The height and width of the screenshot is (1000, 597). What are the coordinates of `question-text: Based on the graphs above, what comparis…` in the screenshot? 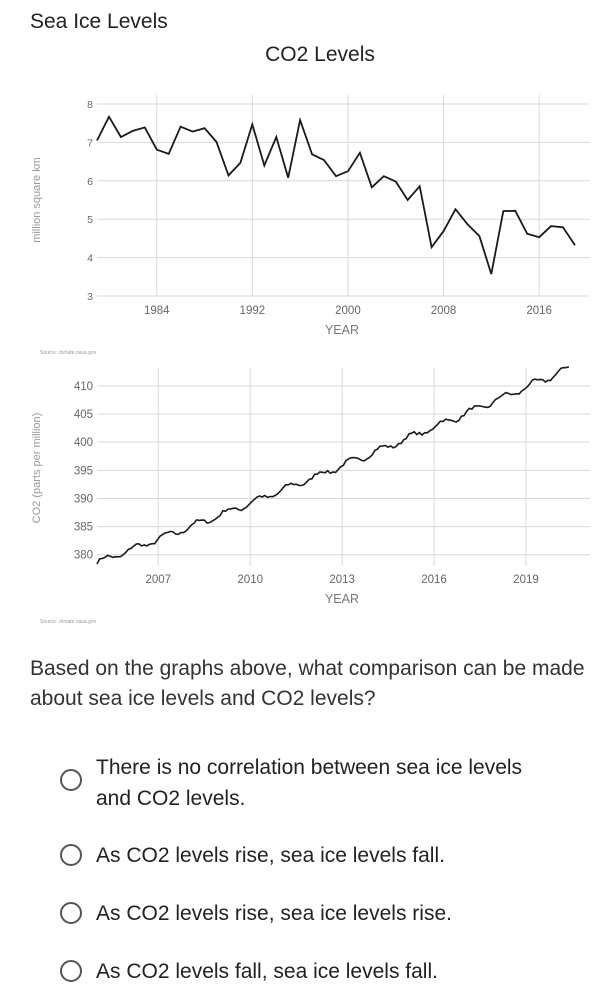 It's located at (307, 683).